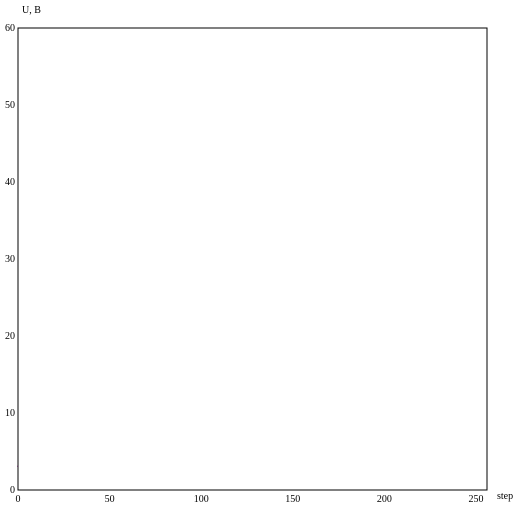 The image size is (517, 520). What do you see at coordinates (18, 499) in the screenshot?
I see `x-tick-label: 0` at bounding box center [18, 499].